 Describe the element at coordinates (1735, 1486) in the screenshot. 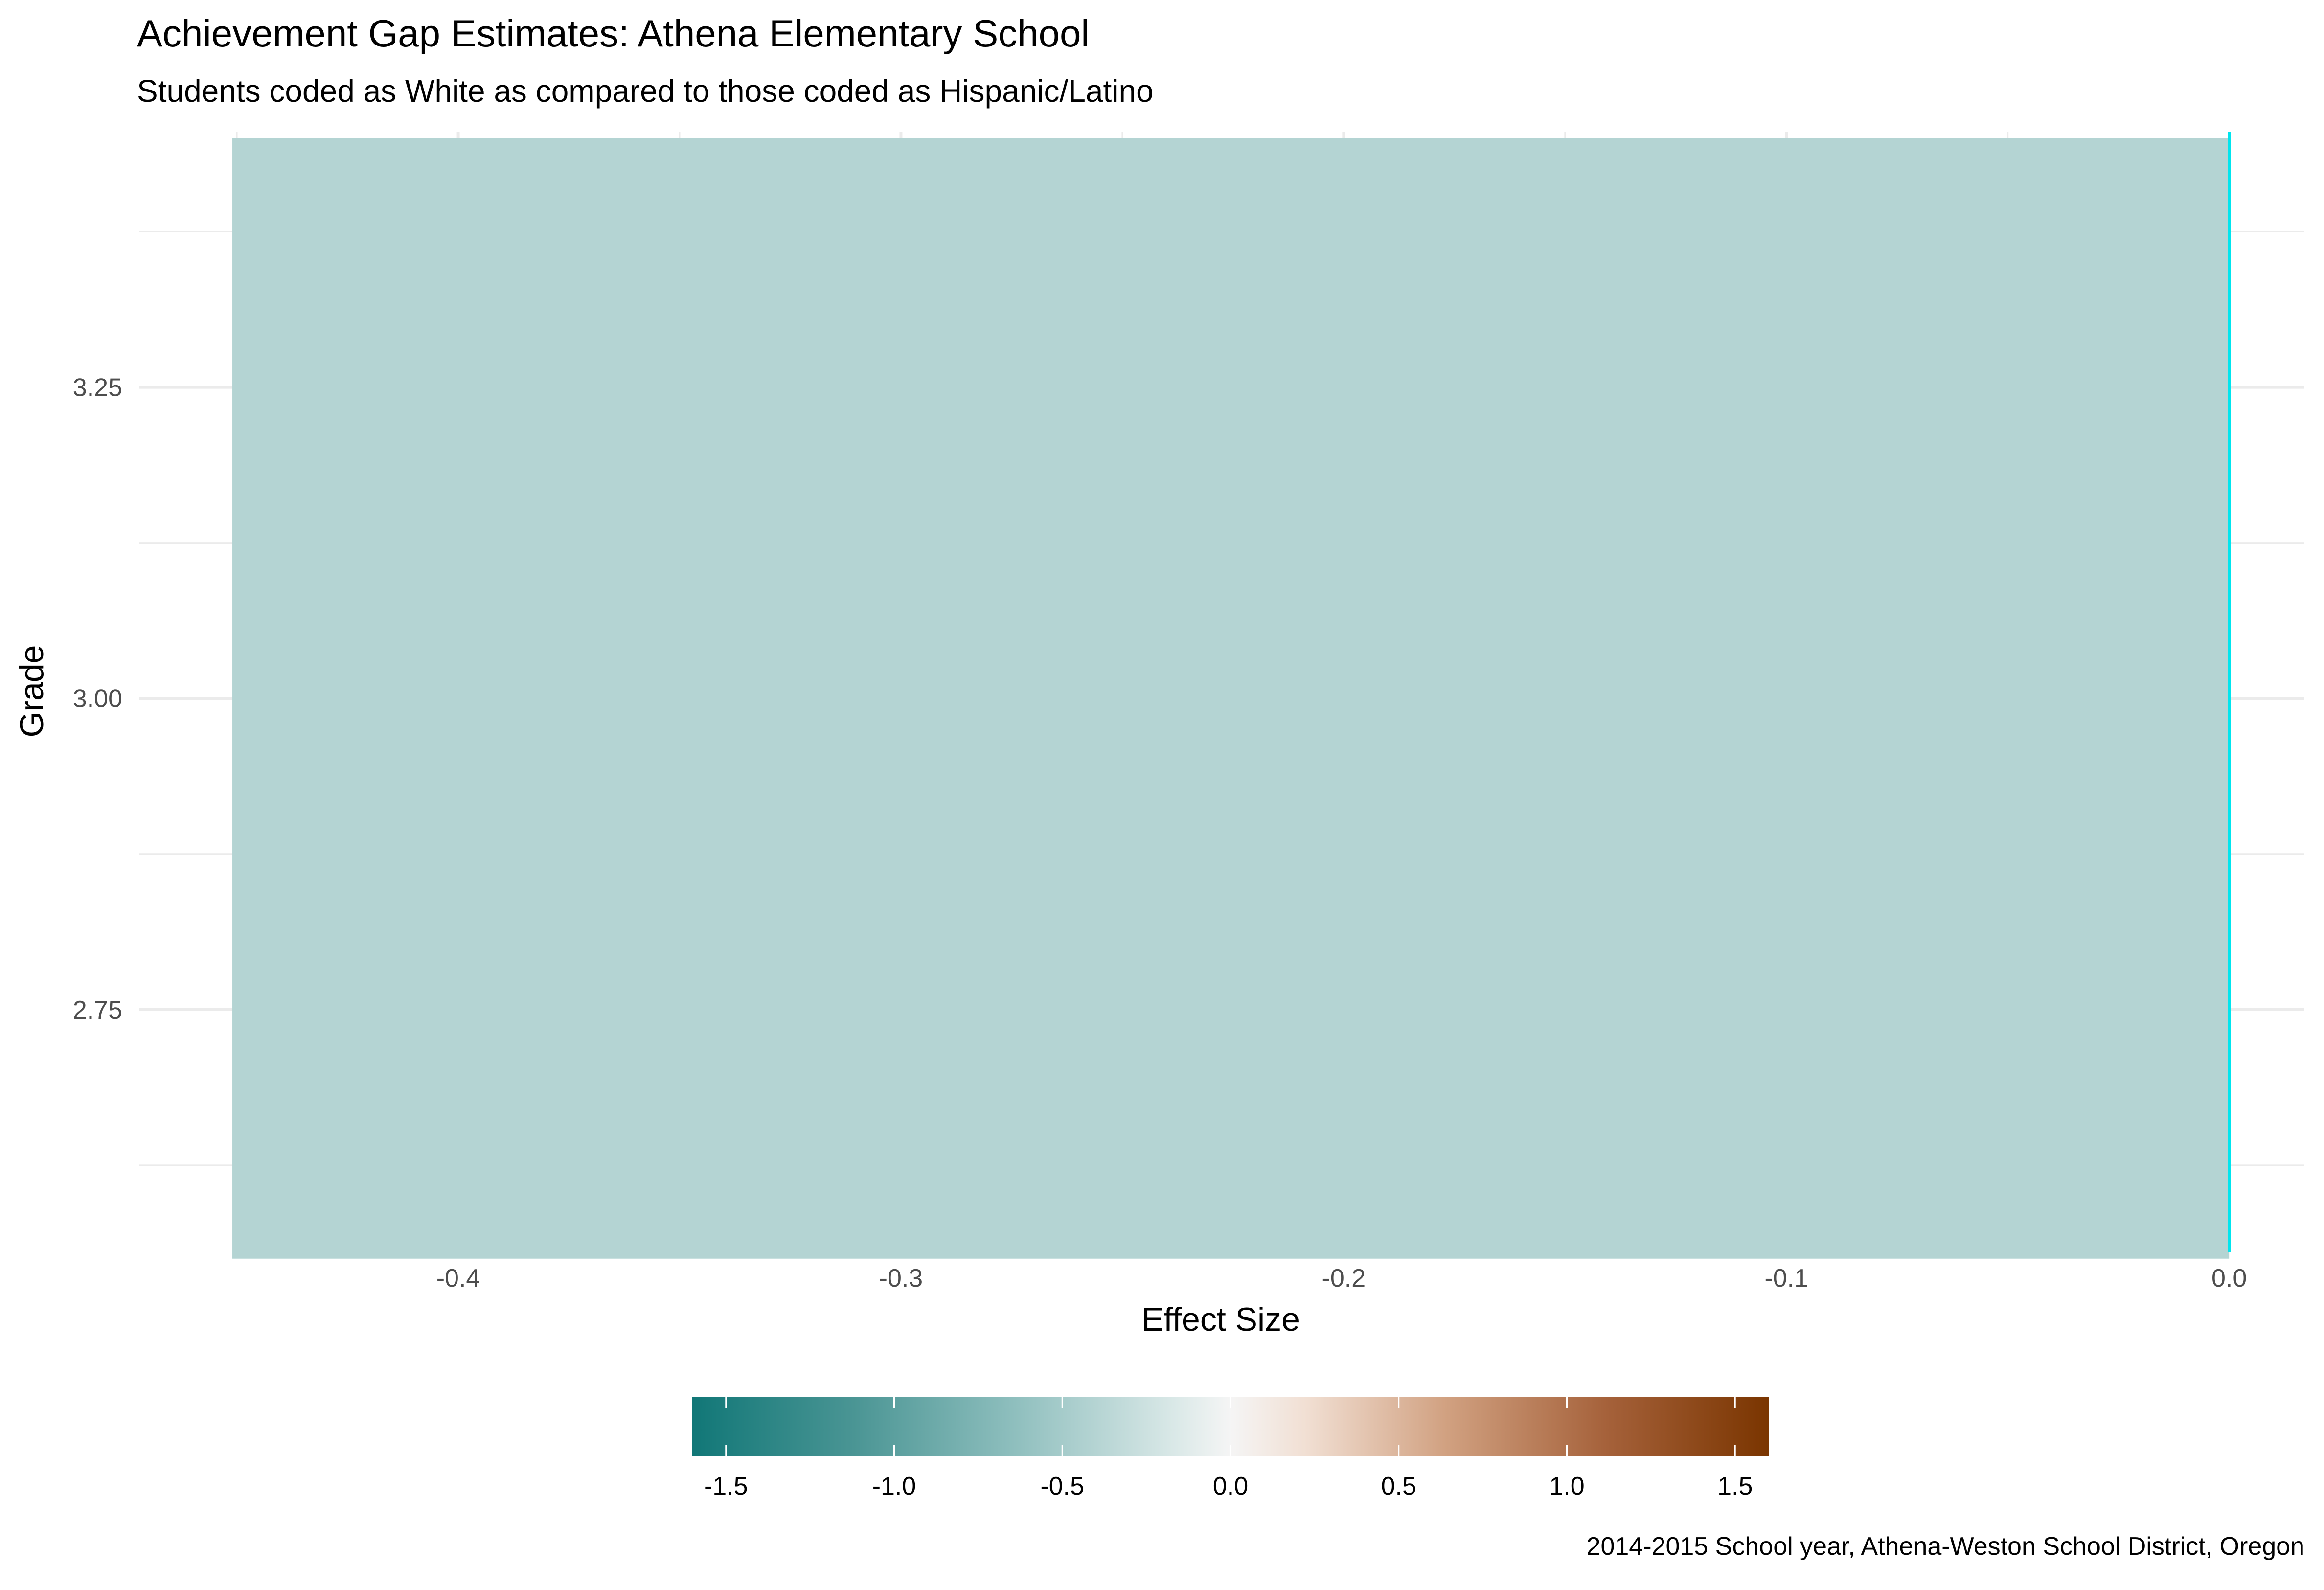

I see `colorbar-label: 1.5` at that location.